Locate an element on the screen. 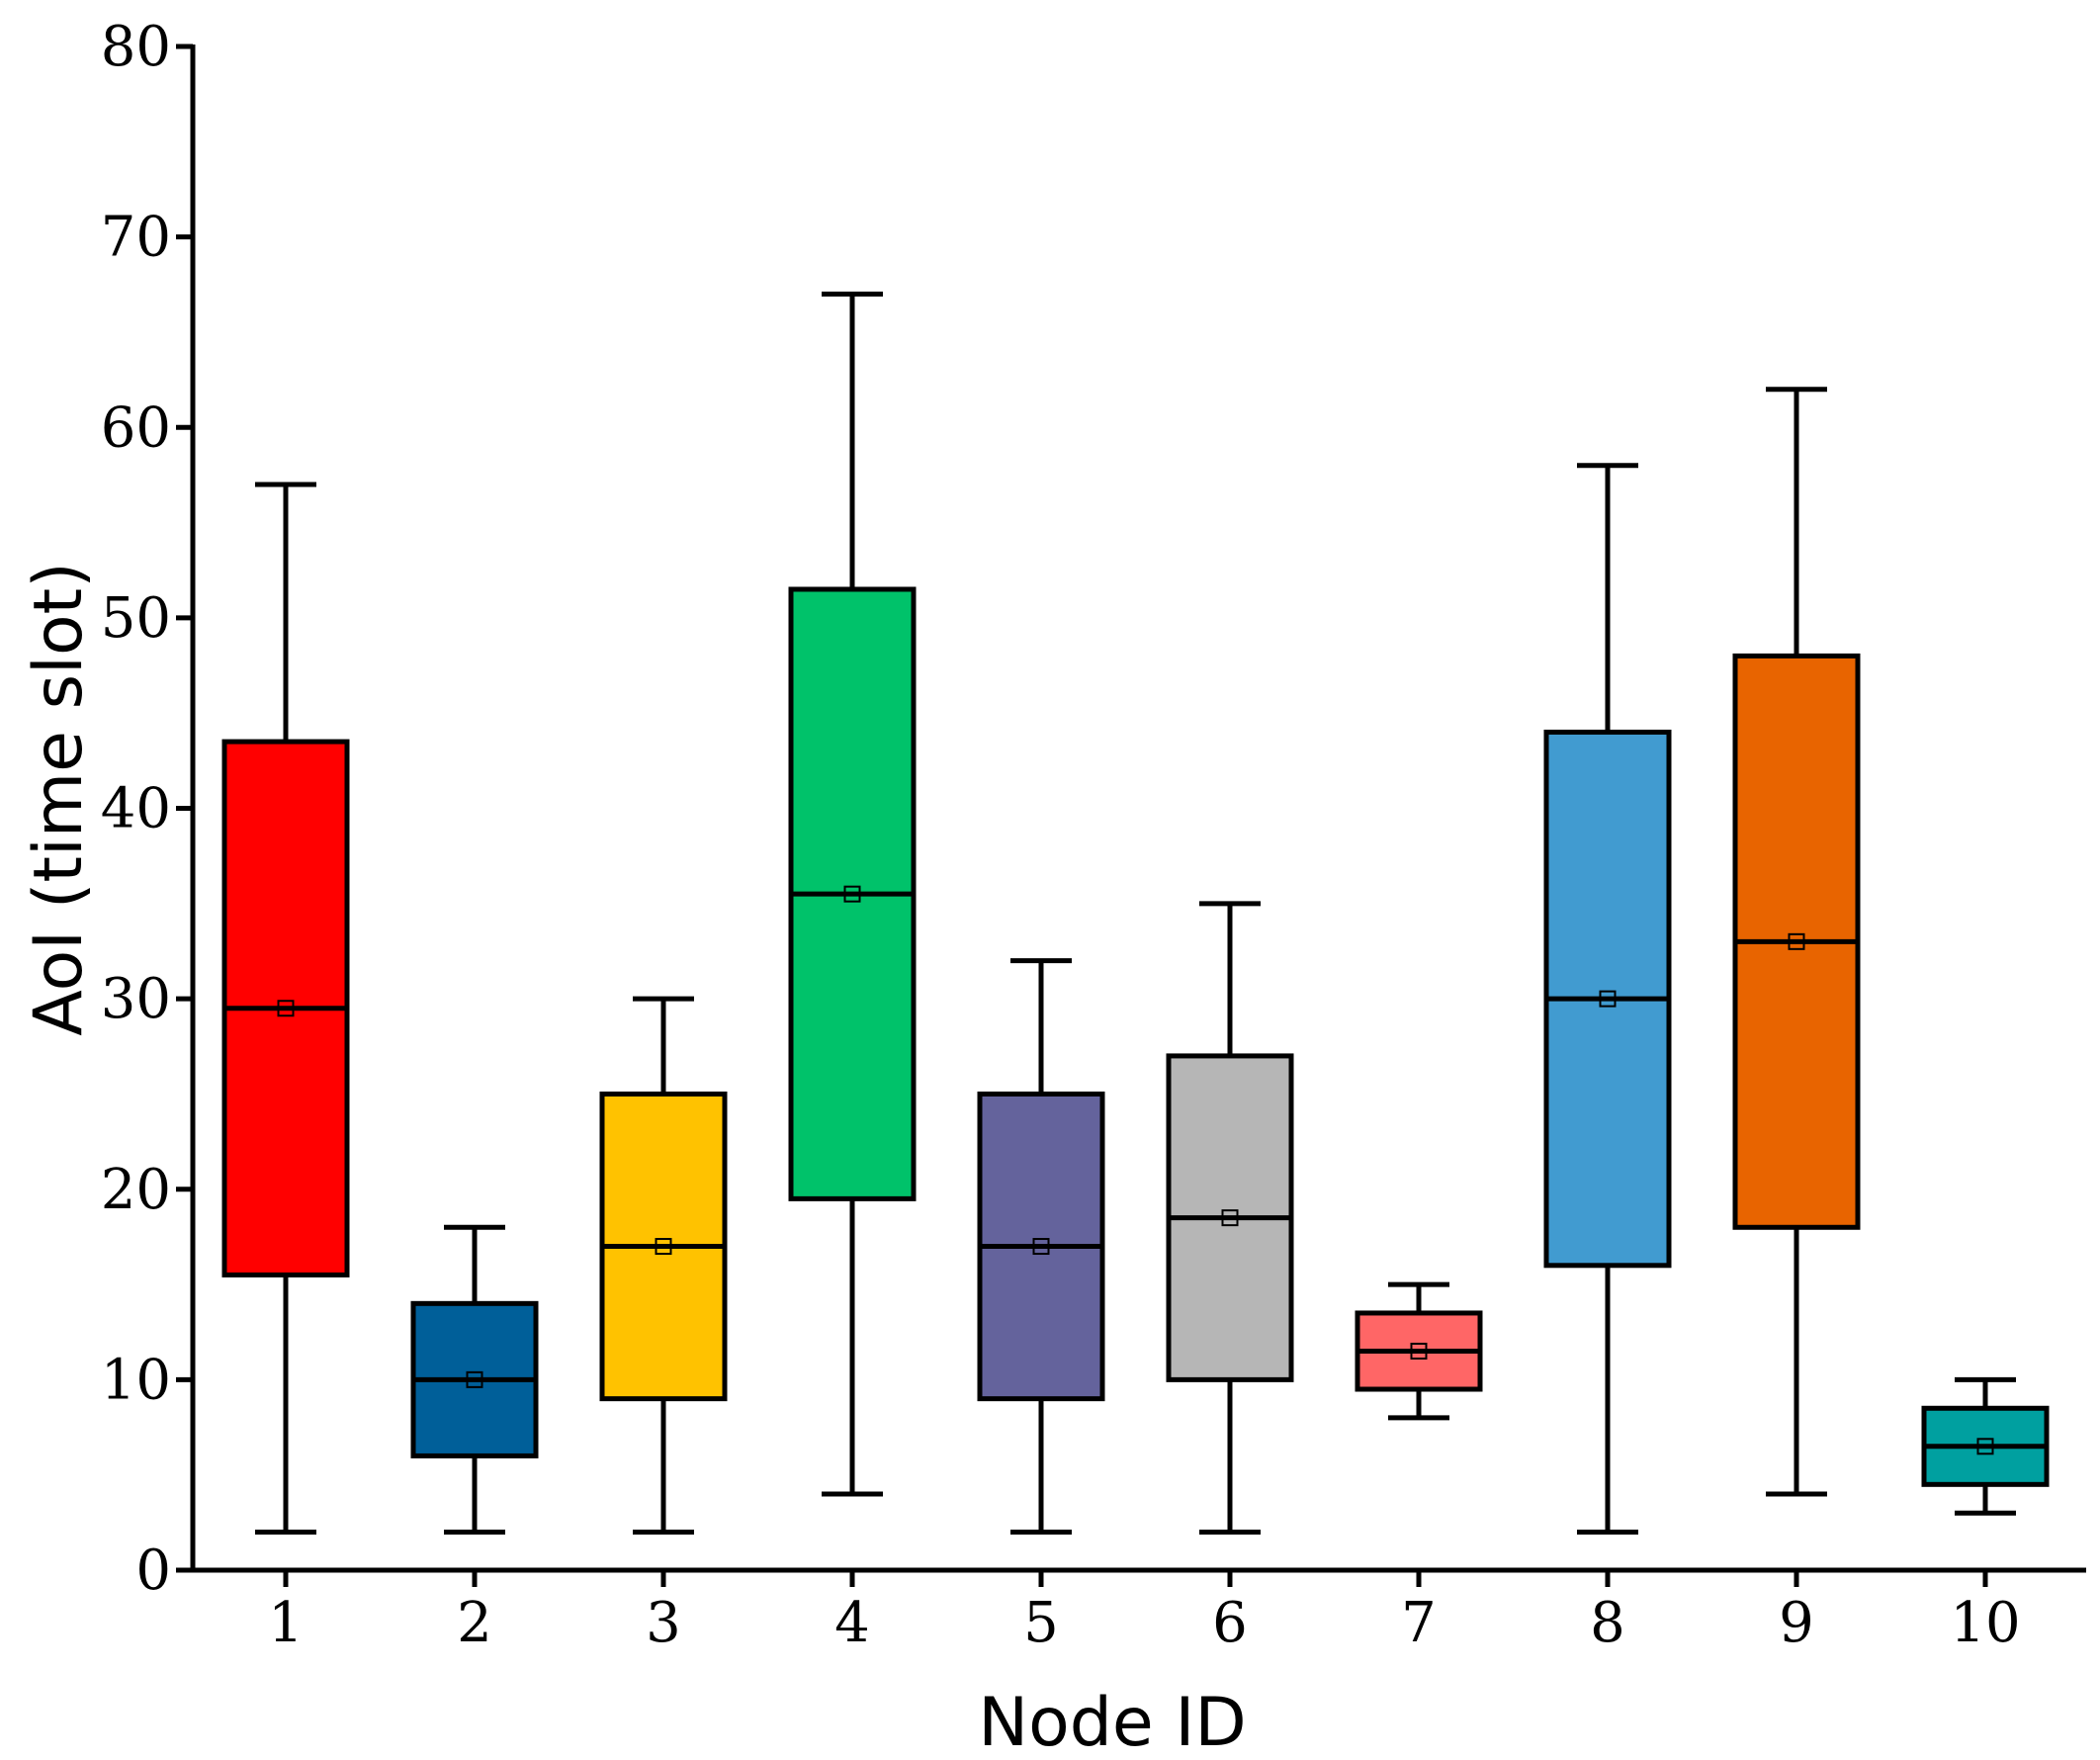 Image resolution: width=2100 pixels, height=1760 pixels. x-tick-label: 1 is located at coordinates (286, 1623).